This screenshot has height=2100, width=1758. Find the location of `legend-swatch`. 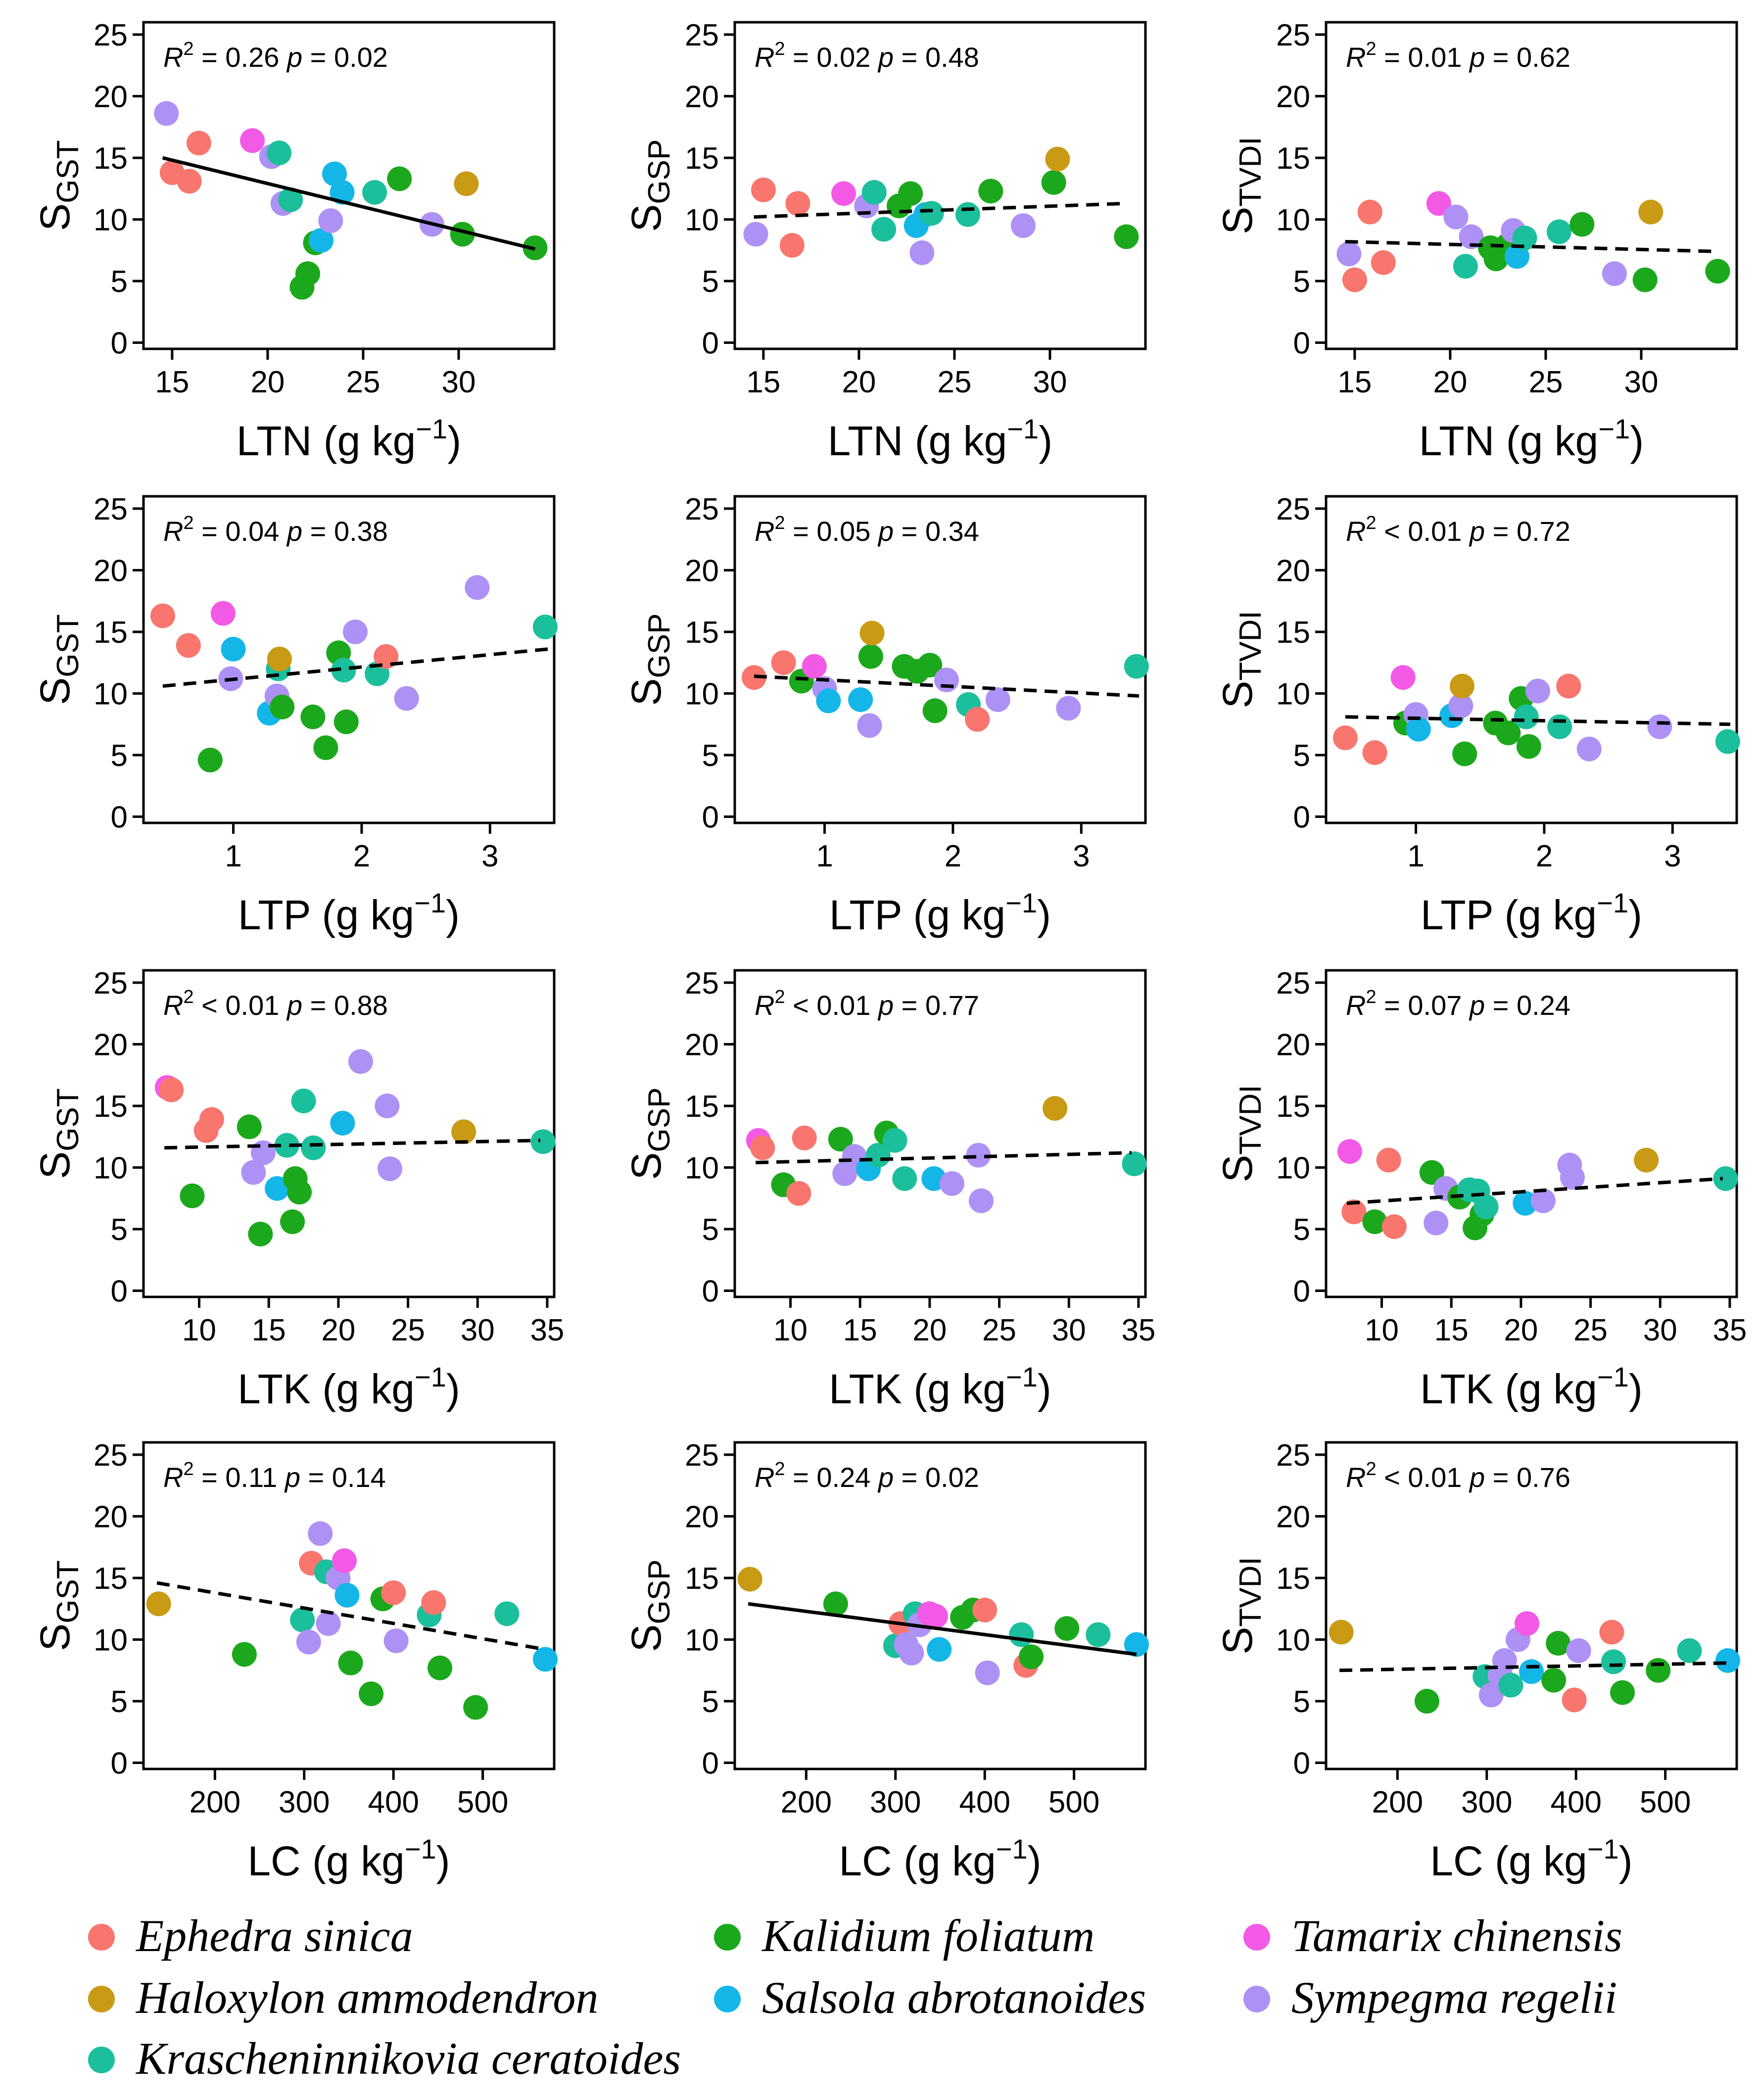

legend-swatch is located at coordinates (101, 1999).